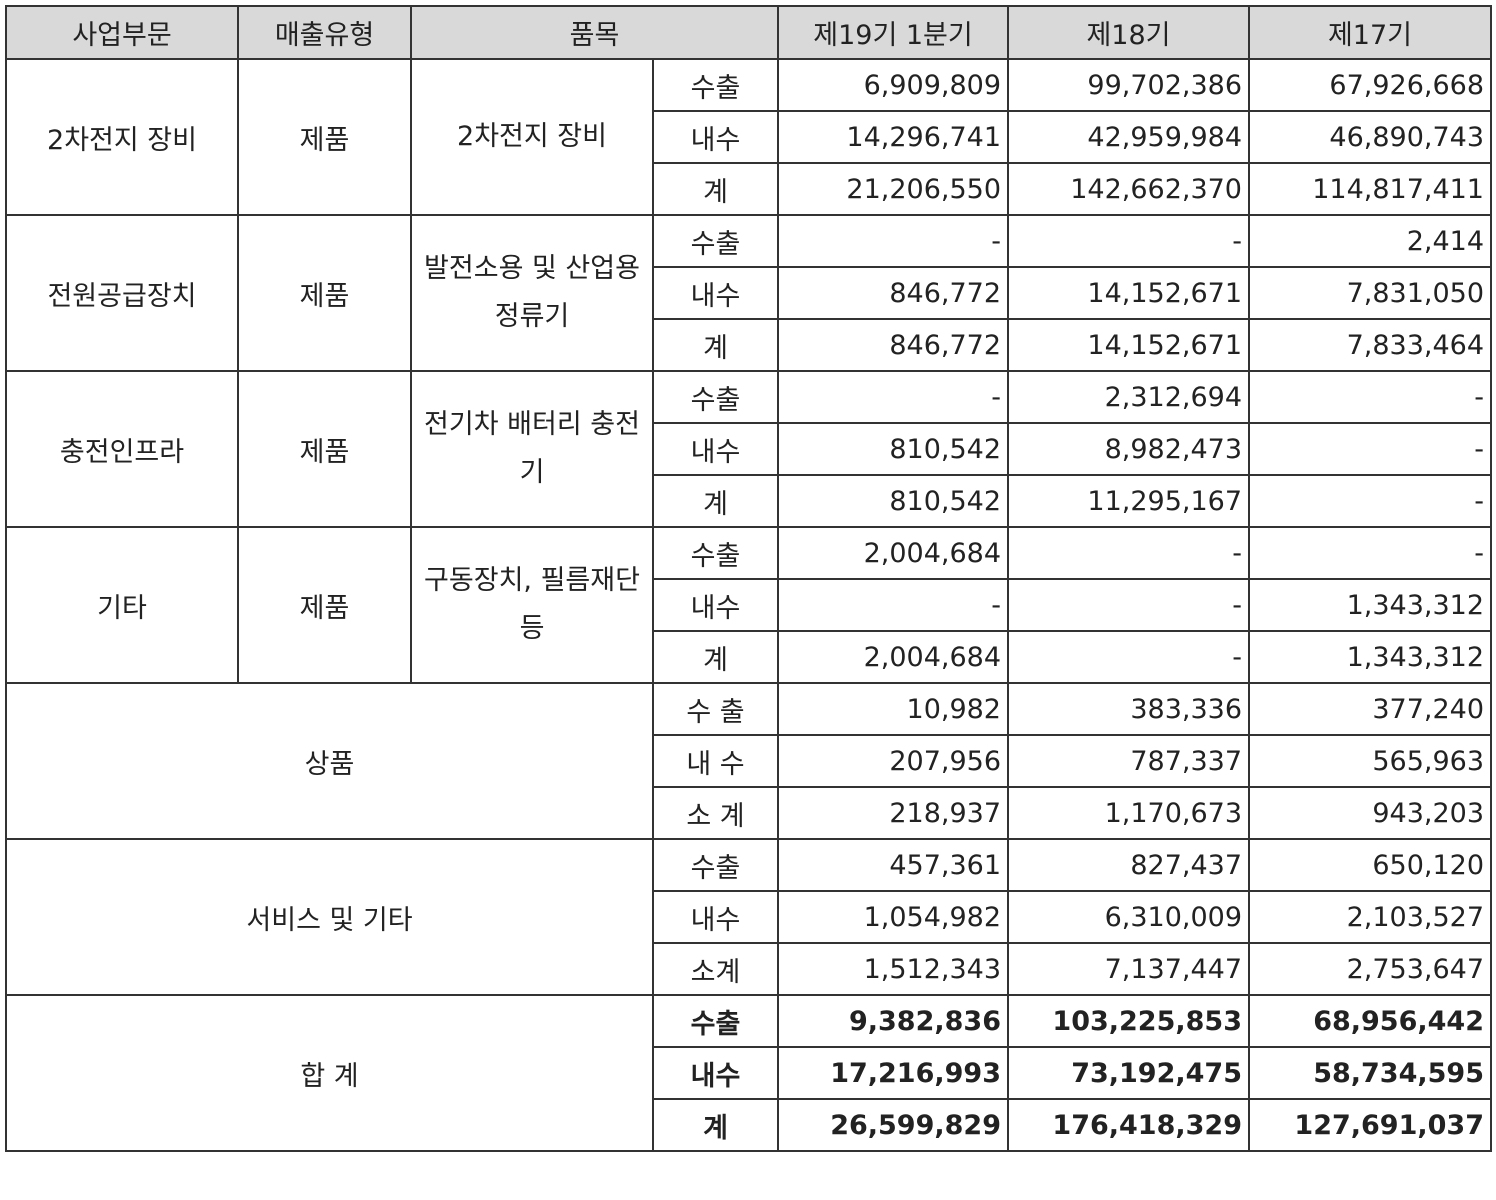 This screenshot has width=1496, height=1200. I want to click on value-p17-cell: 68,956,442, so click(1370, 1021).